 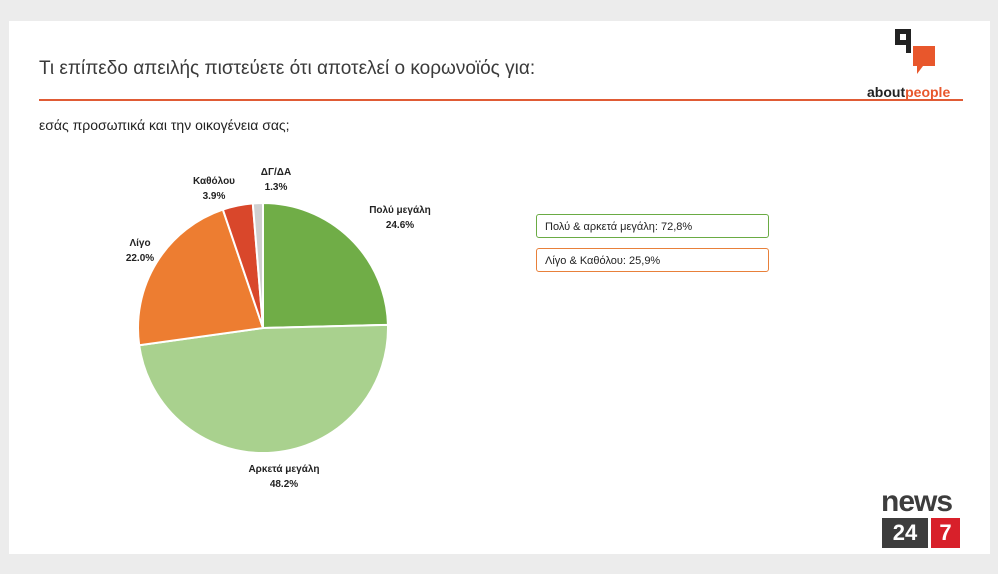 What do you see at coordinates (214, 181) in the screenshot?
I see `slice-category-label: Καθόλου` at bounding box center [214, 181].